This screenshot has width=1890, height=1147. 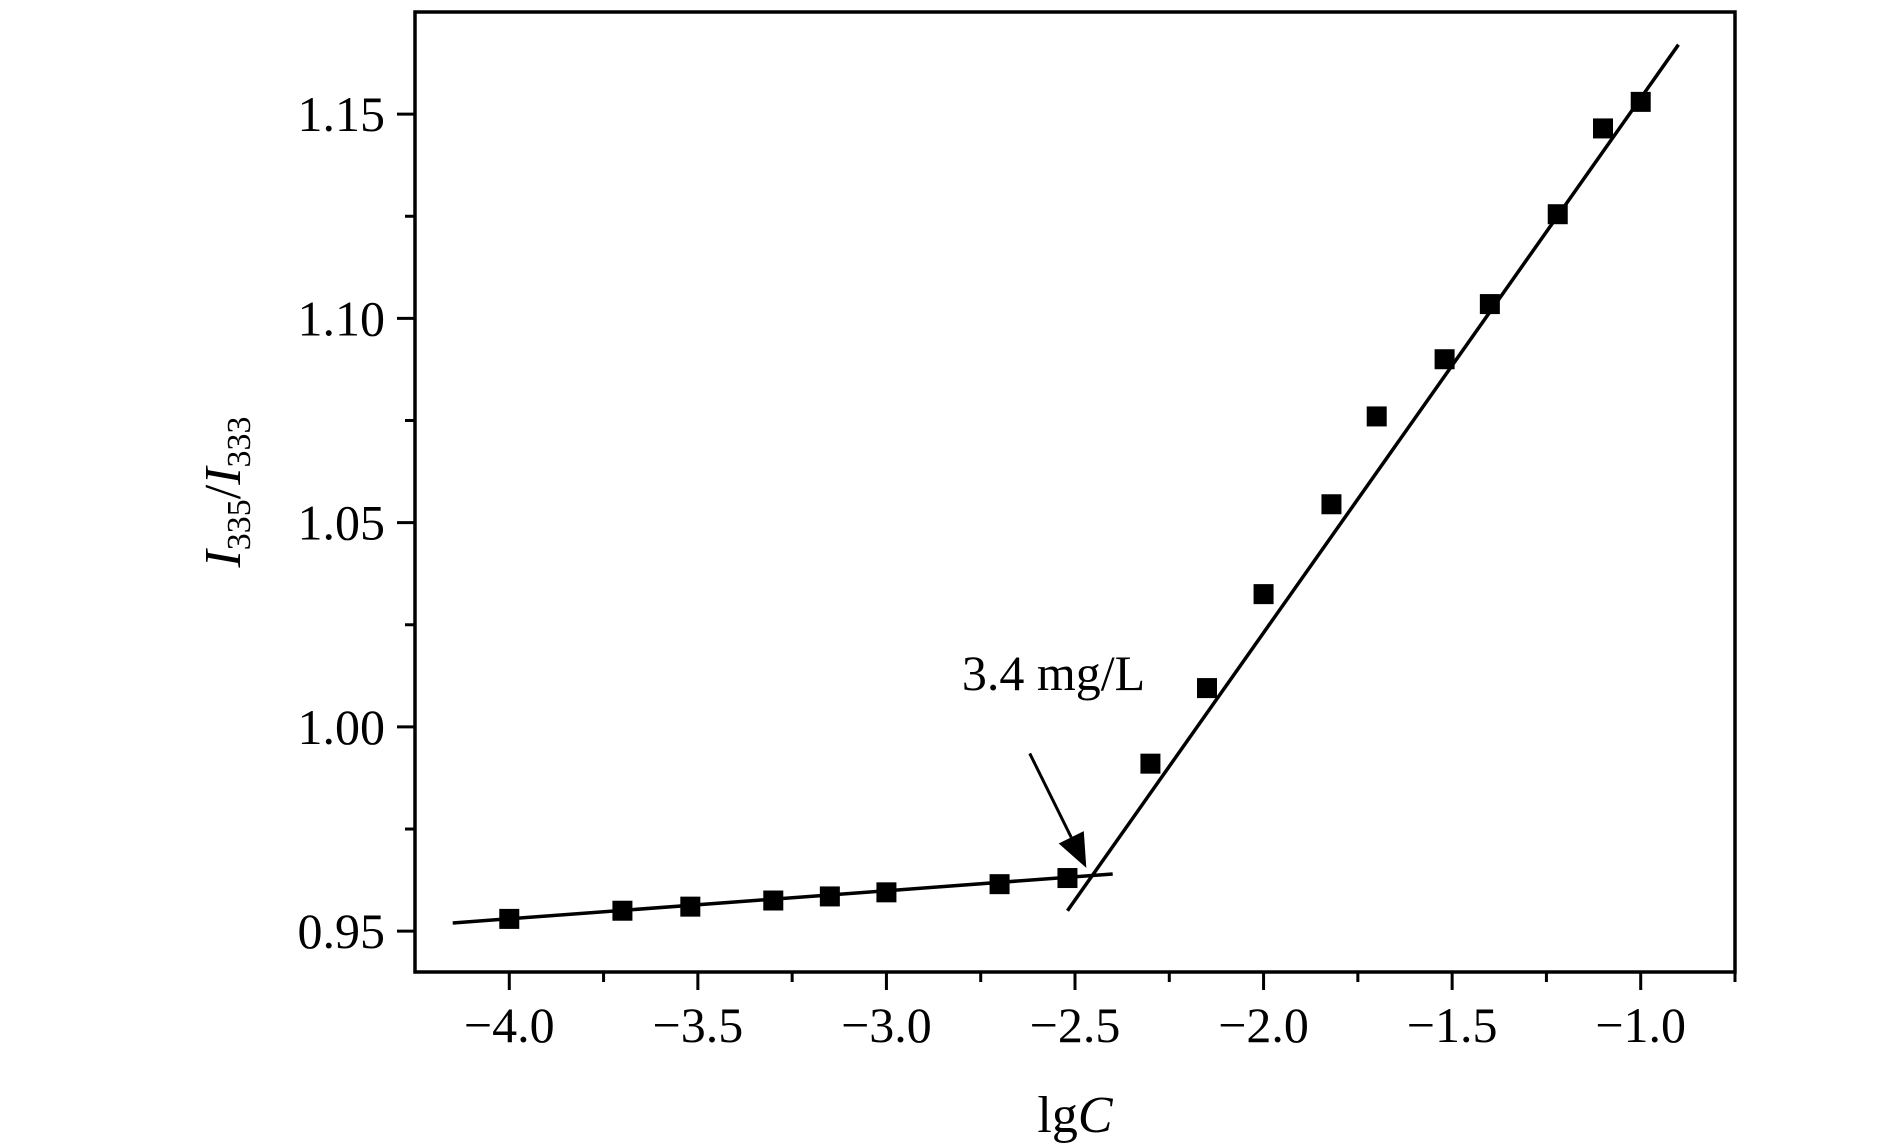 What do you see at coordinates (342, 931) in the screenshot?
I see `y-tick-label: 0.95` at bounding box center [342, 931].